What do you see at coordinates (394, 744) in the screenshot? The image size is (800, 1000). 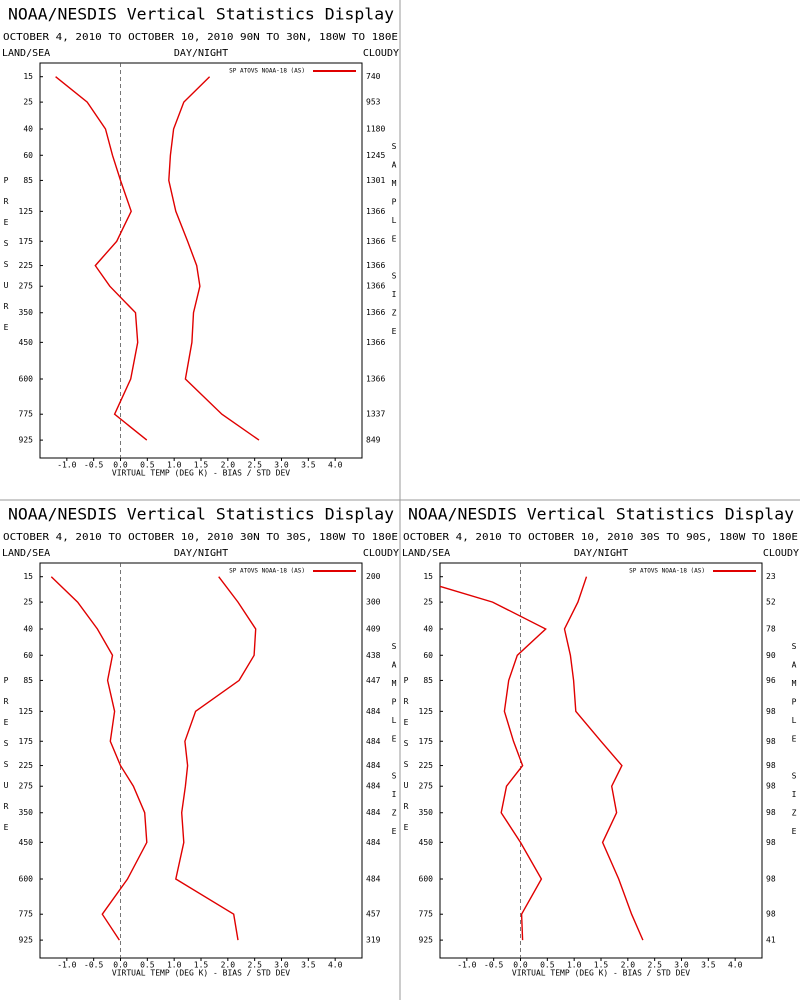 I see `y2-axis-label: SAMPLE SIZE` at bounding box center [394, 744].